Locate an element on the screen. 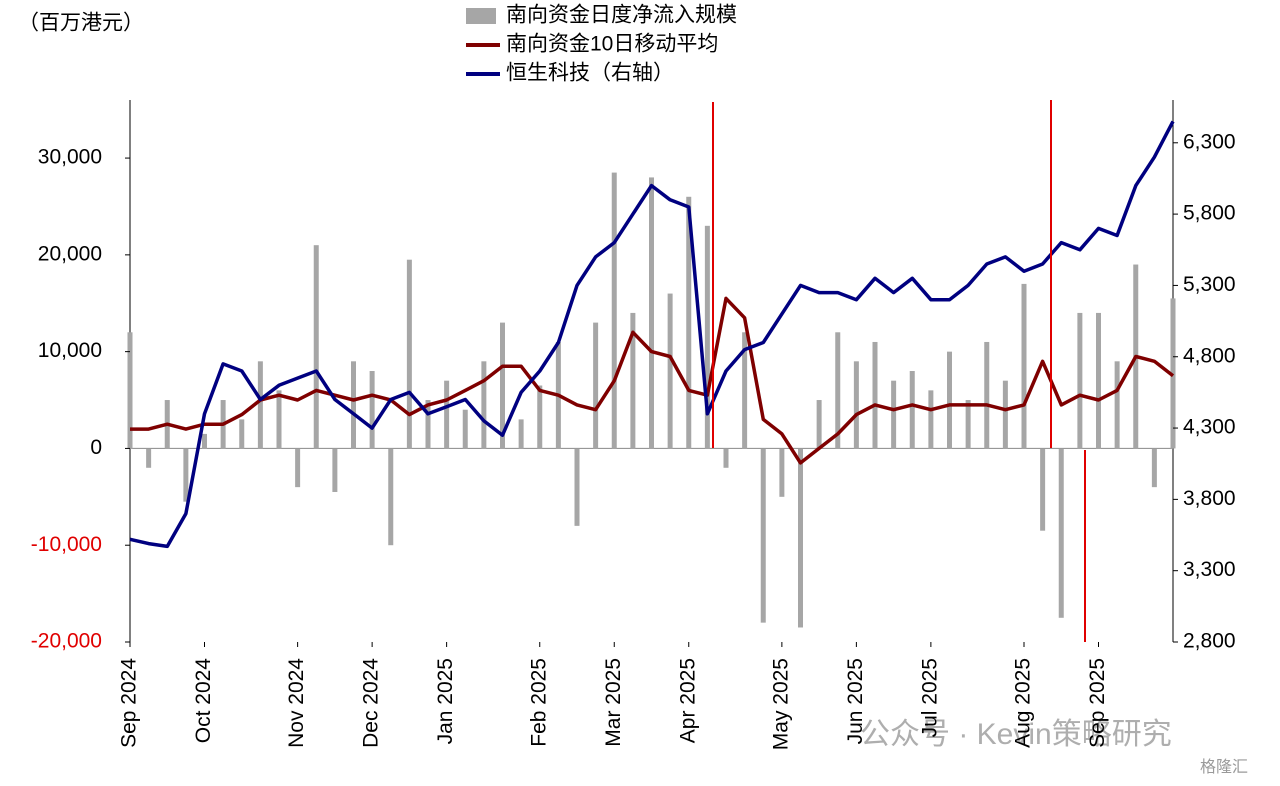 The image size is (1280, 786). x-tick-label: May 2025 is located at coordinates (780, 704).